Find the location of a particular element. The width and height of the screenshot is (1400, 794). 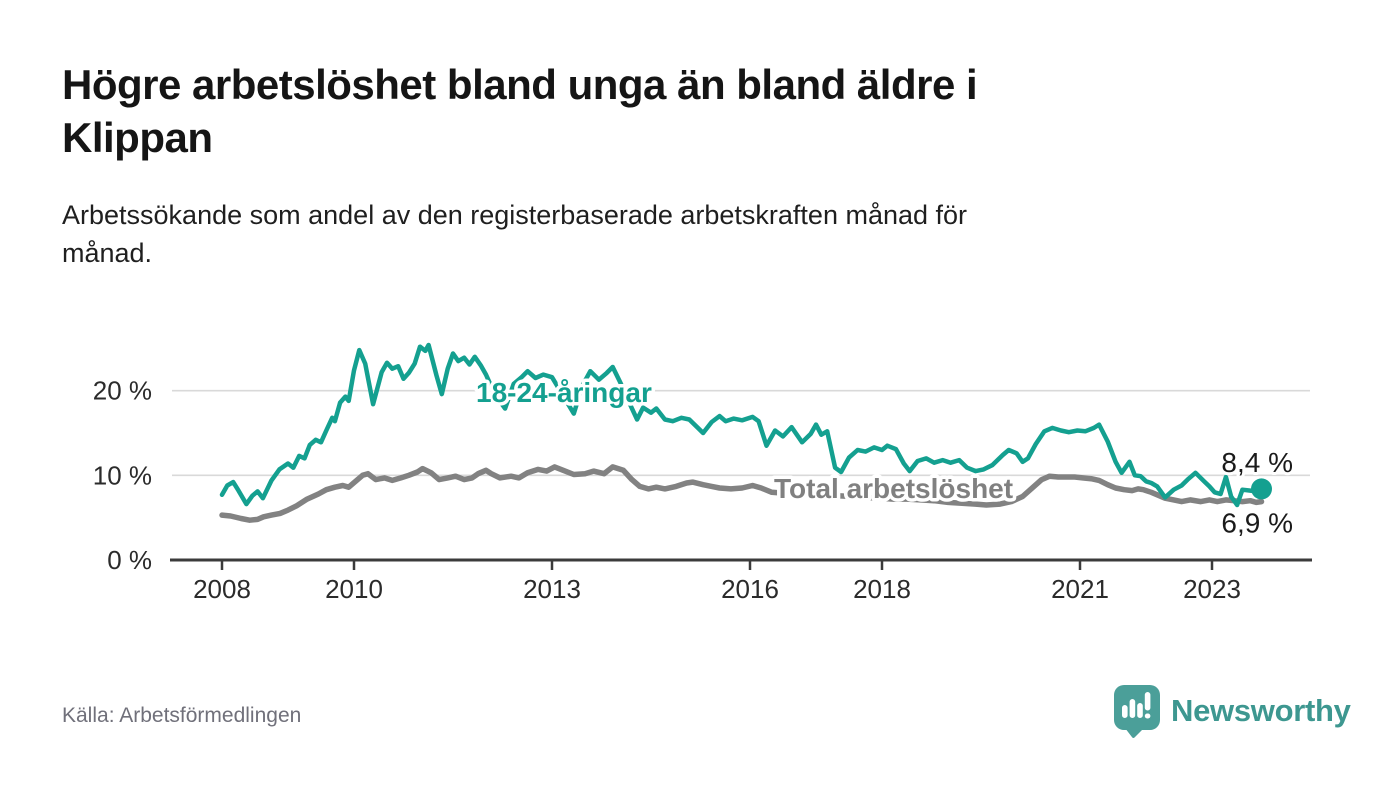

newsworthy-logo: Newsworthy is located at coordinates (1232, 711).